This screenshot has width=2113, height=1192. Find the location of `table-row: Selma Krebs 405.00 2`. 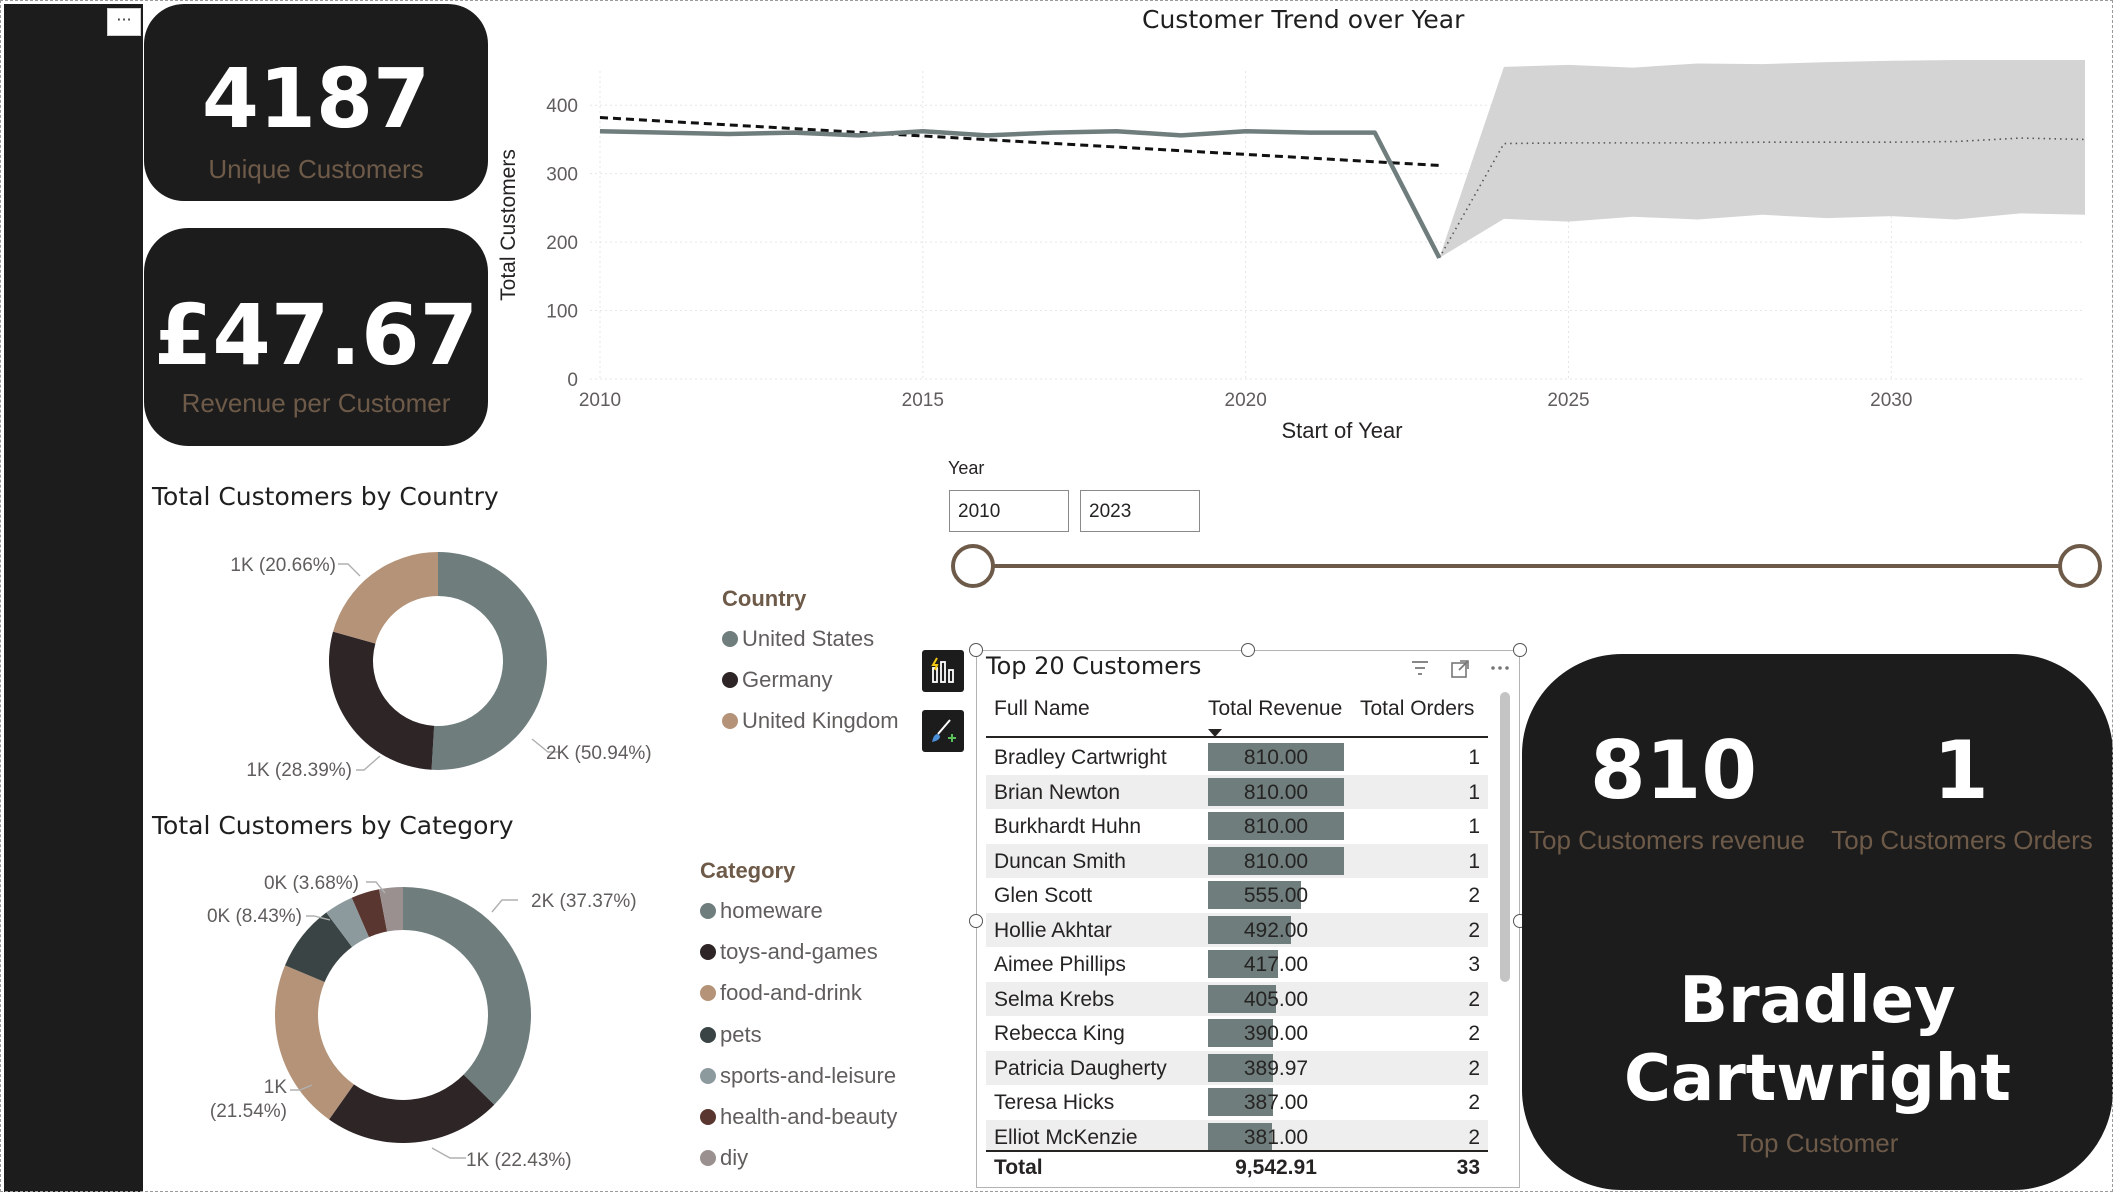

table-row: Selma Krebs 405.00 2 is located at coordinates (1237, 998).